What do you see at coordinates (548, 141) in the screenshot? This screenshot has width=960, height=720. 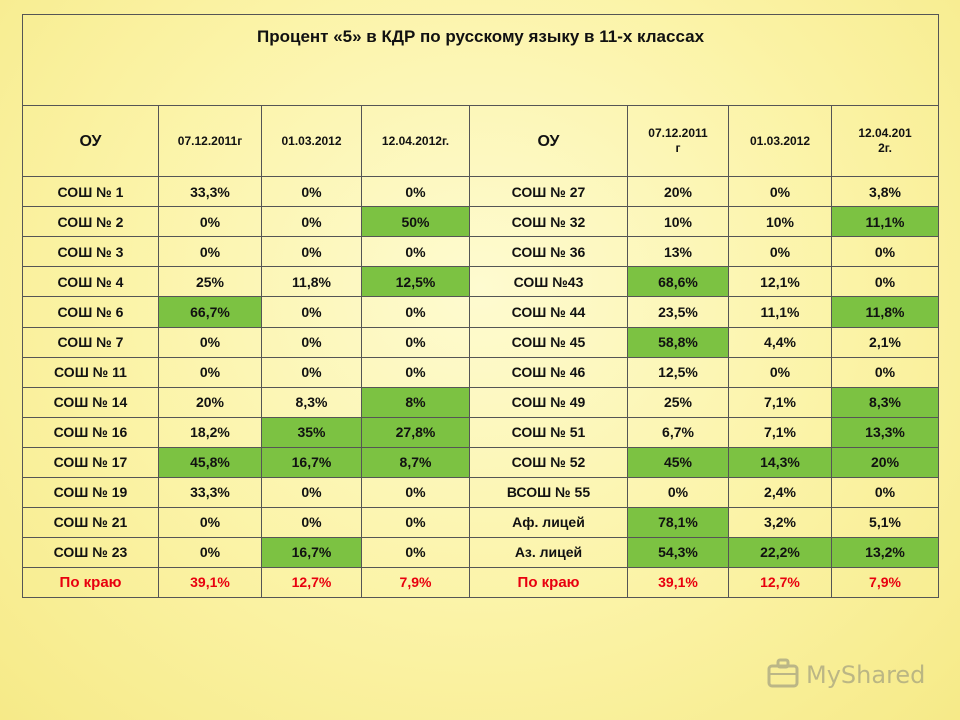 I see `header-ou-right: ОУ` at bounding box center [548, 141].